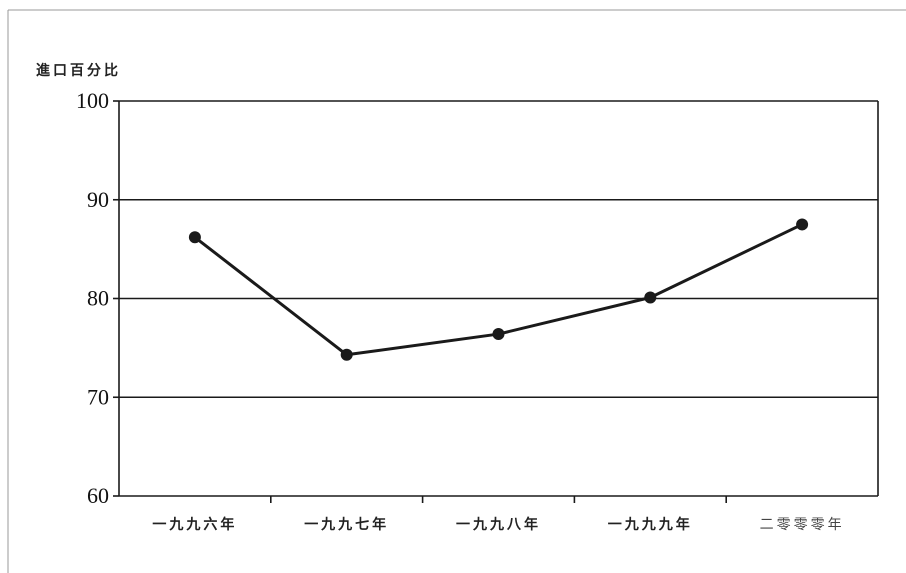 The height and width of the screenshot is (573, 906). I want to click on x-tick-label-3: 一九九九年, so click(650, 524).